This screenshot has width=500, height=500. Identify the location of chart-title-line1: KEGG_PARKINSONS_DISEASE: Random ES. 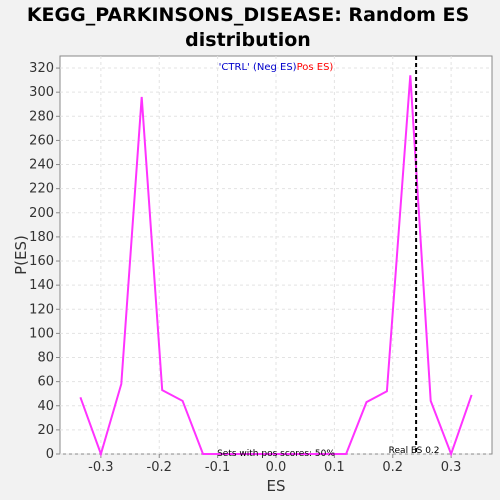
(248, 15).